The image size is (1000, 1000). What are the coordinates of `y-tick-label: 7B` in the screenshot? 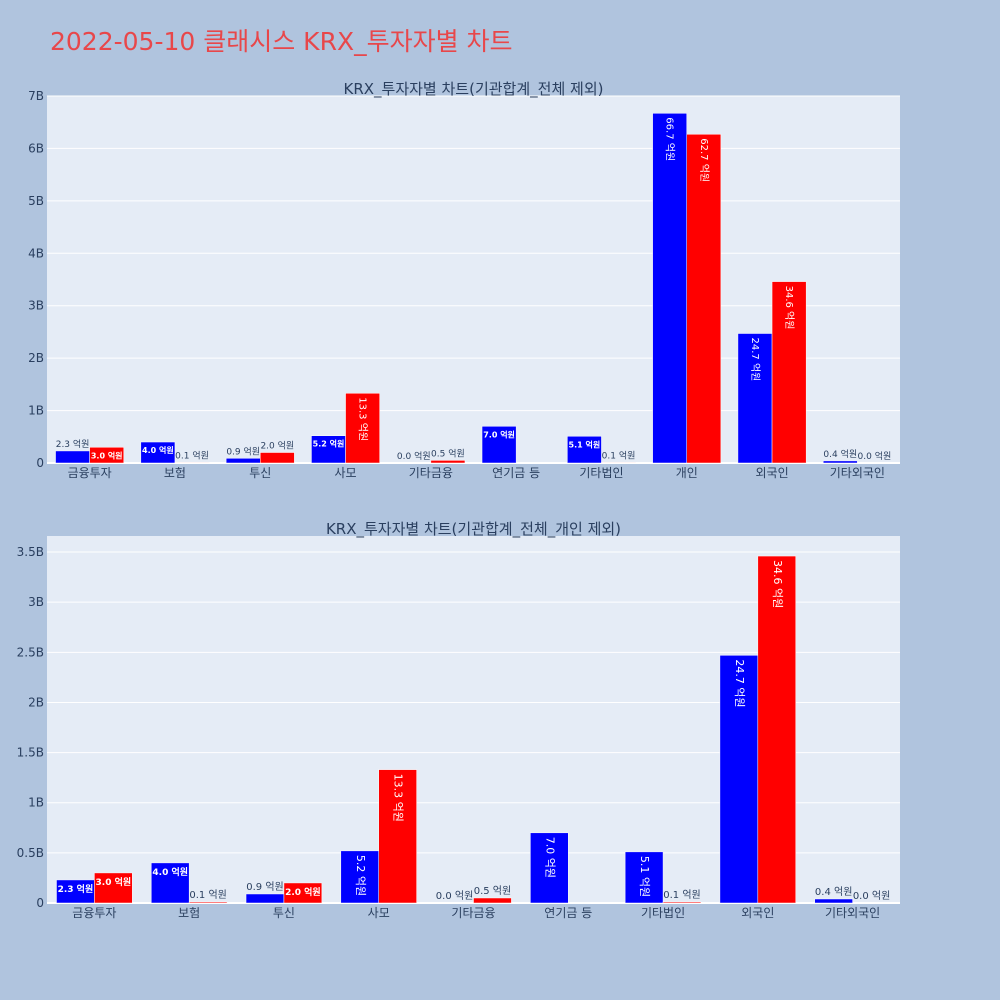 It's located at (36, 96).